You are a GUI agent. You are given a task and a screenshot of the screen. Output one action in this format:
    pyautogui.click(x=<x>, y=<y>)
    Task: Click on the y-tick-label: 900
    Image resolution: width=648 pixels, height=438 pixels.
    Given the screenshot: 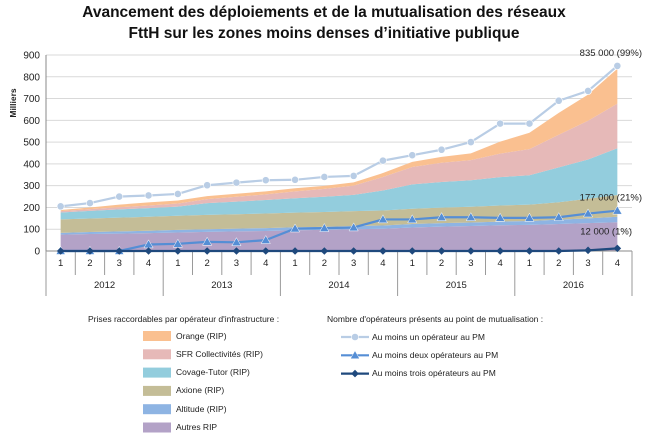 What is the action you would take?
    pyautogui.click(x=31, y=56)
    